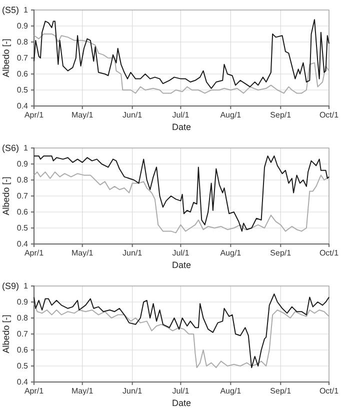 Image resolution: width=341 pixels, height=414 pixels. What do you see at coordinates (11, 148) in the screenshot?
I see `chart-title: (S6)` at bounding box center [11, 148].